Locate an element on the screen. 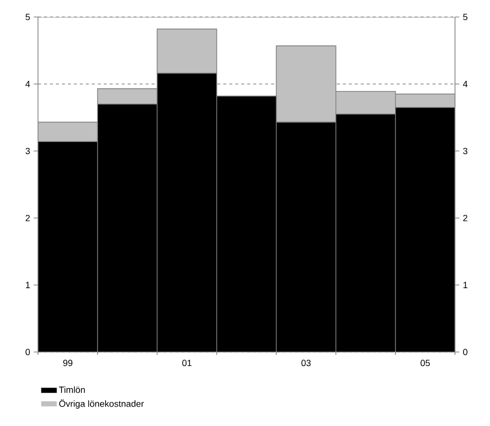  x-tick-label: 05 is located at coordinates (425, 363).